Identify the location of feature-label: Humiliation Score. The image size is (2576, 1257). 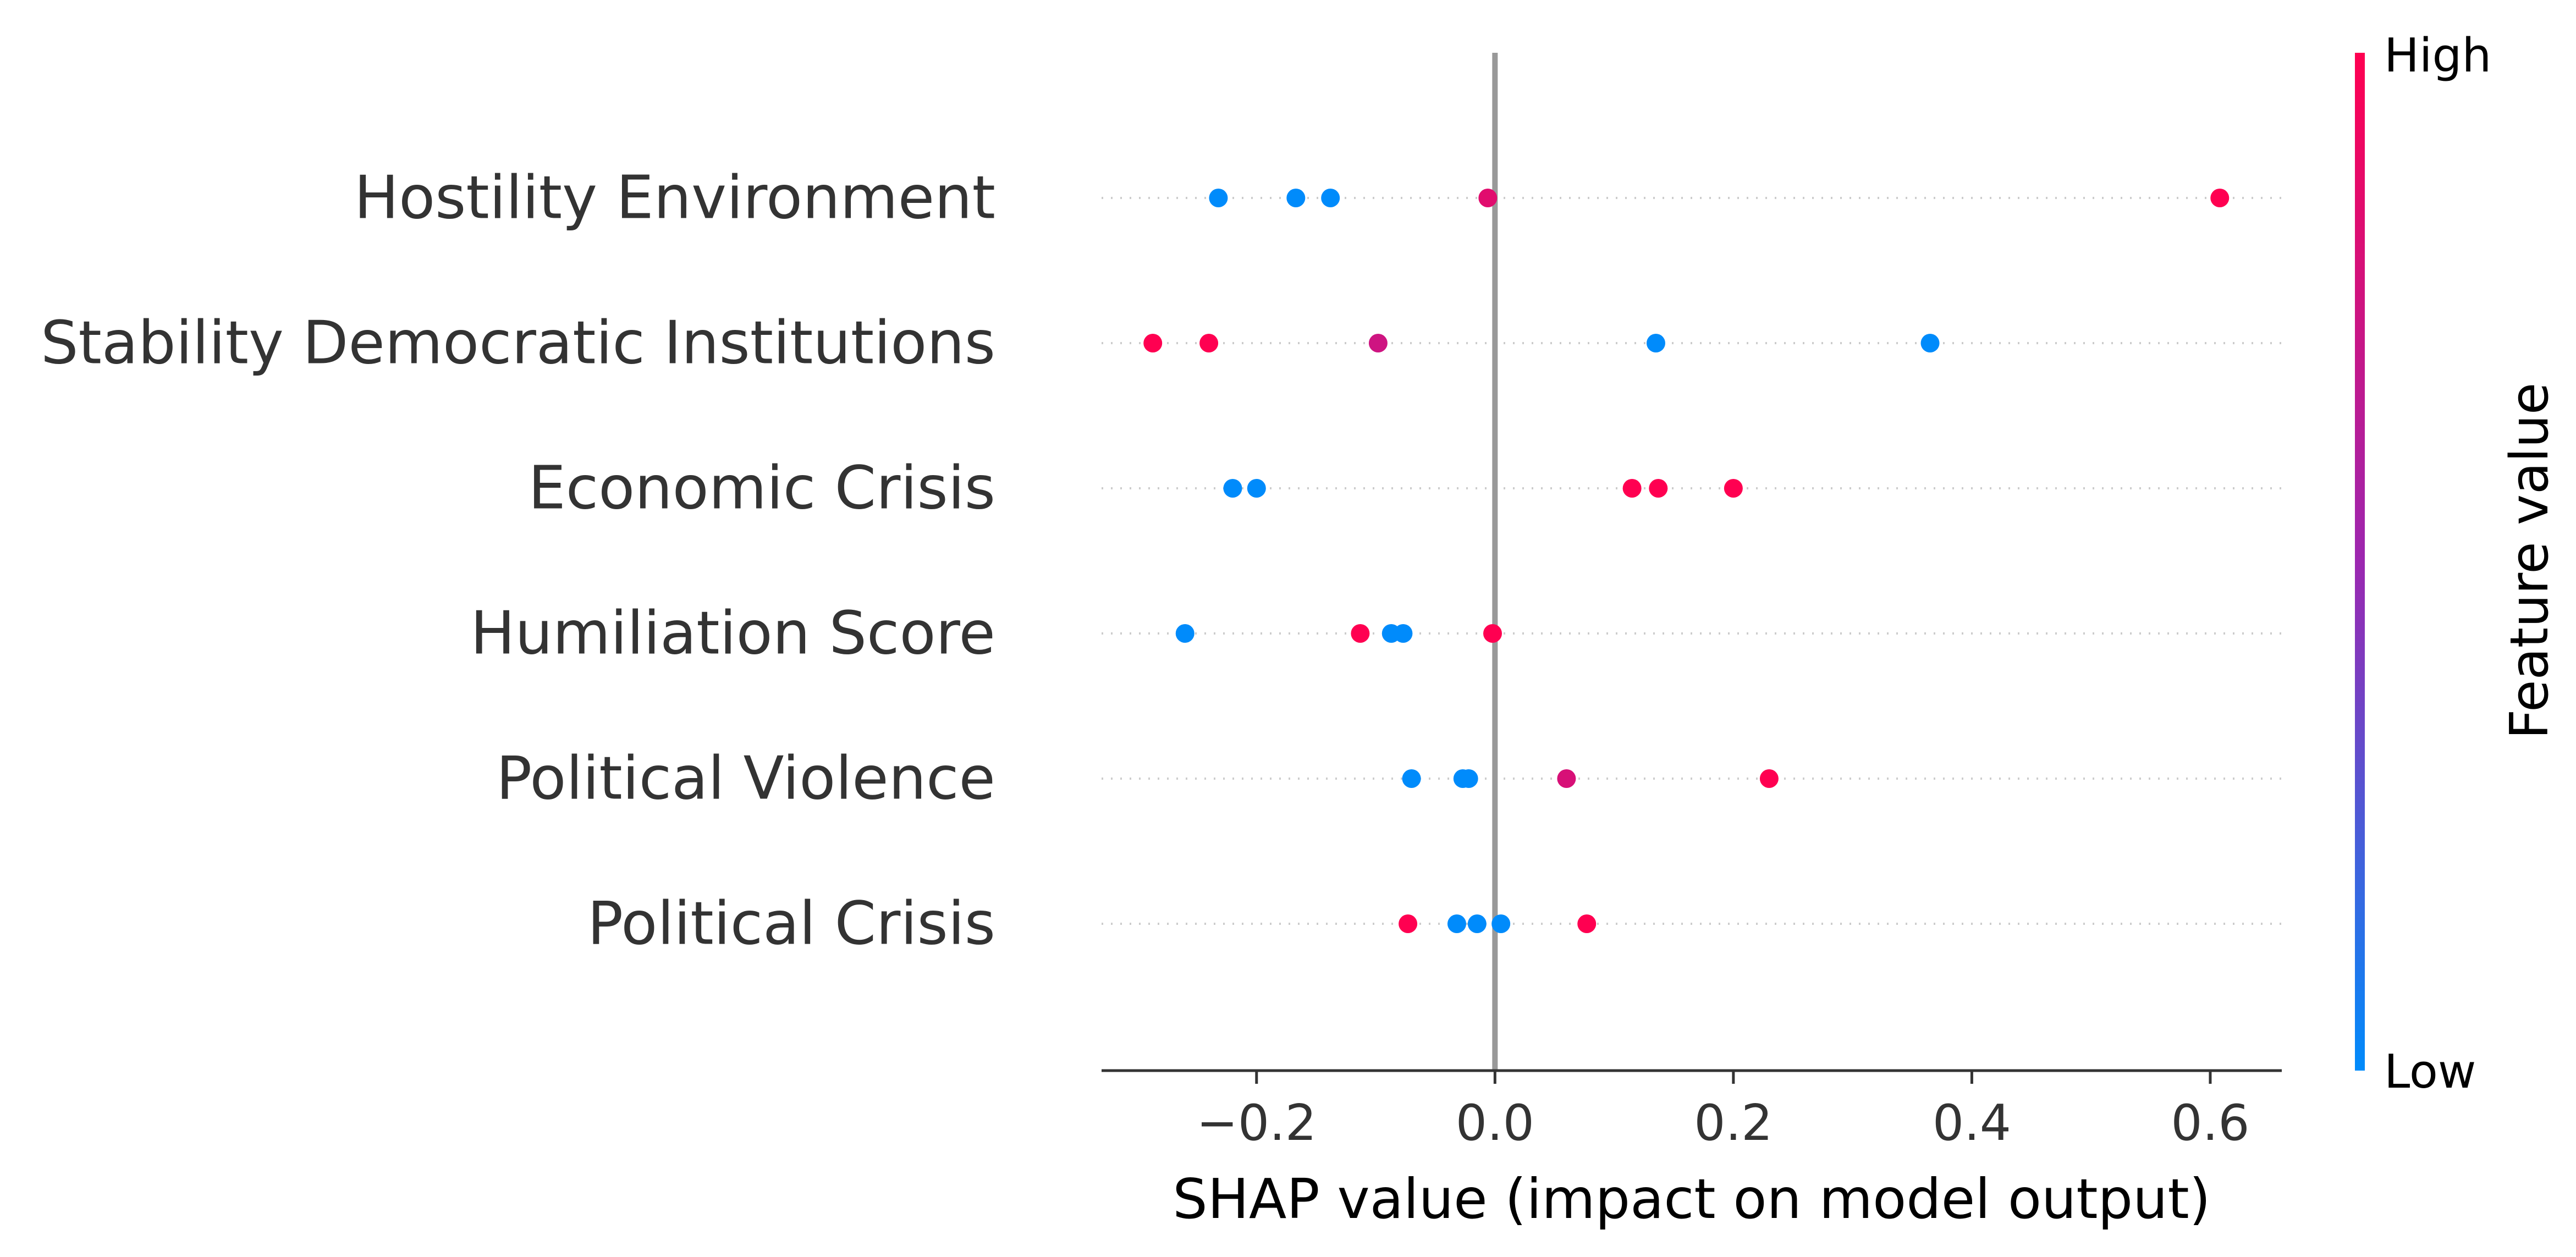
(732, 633).